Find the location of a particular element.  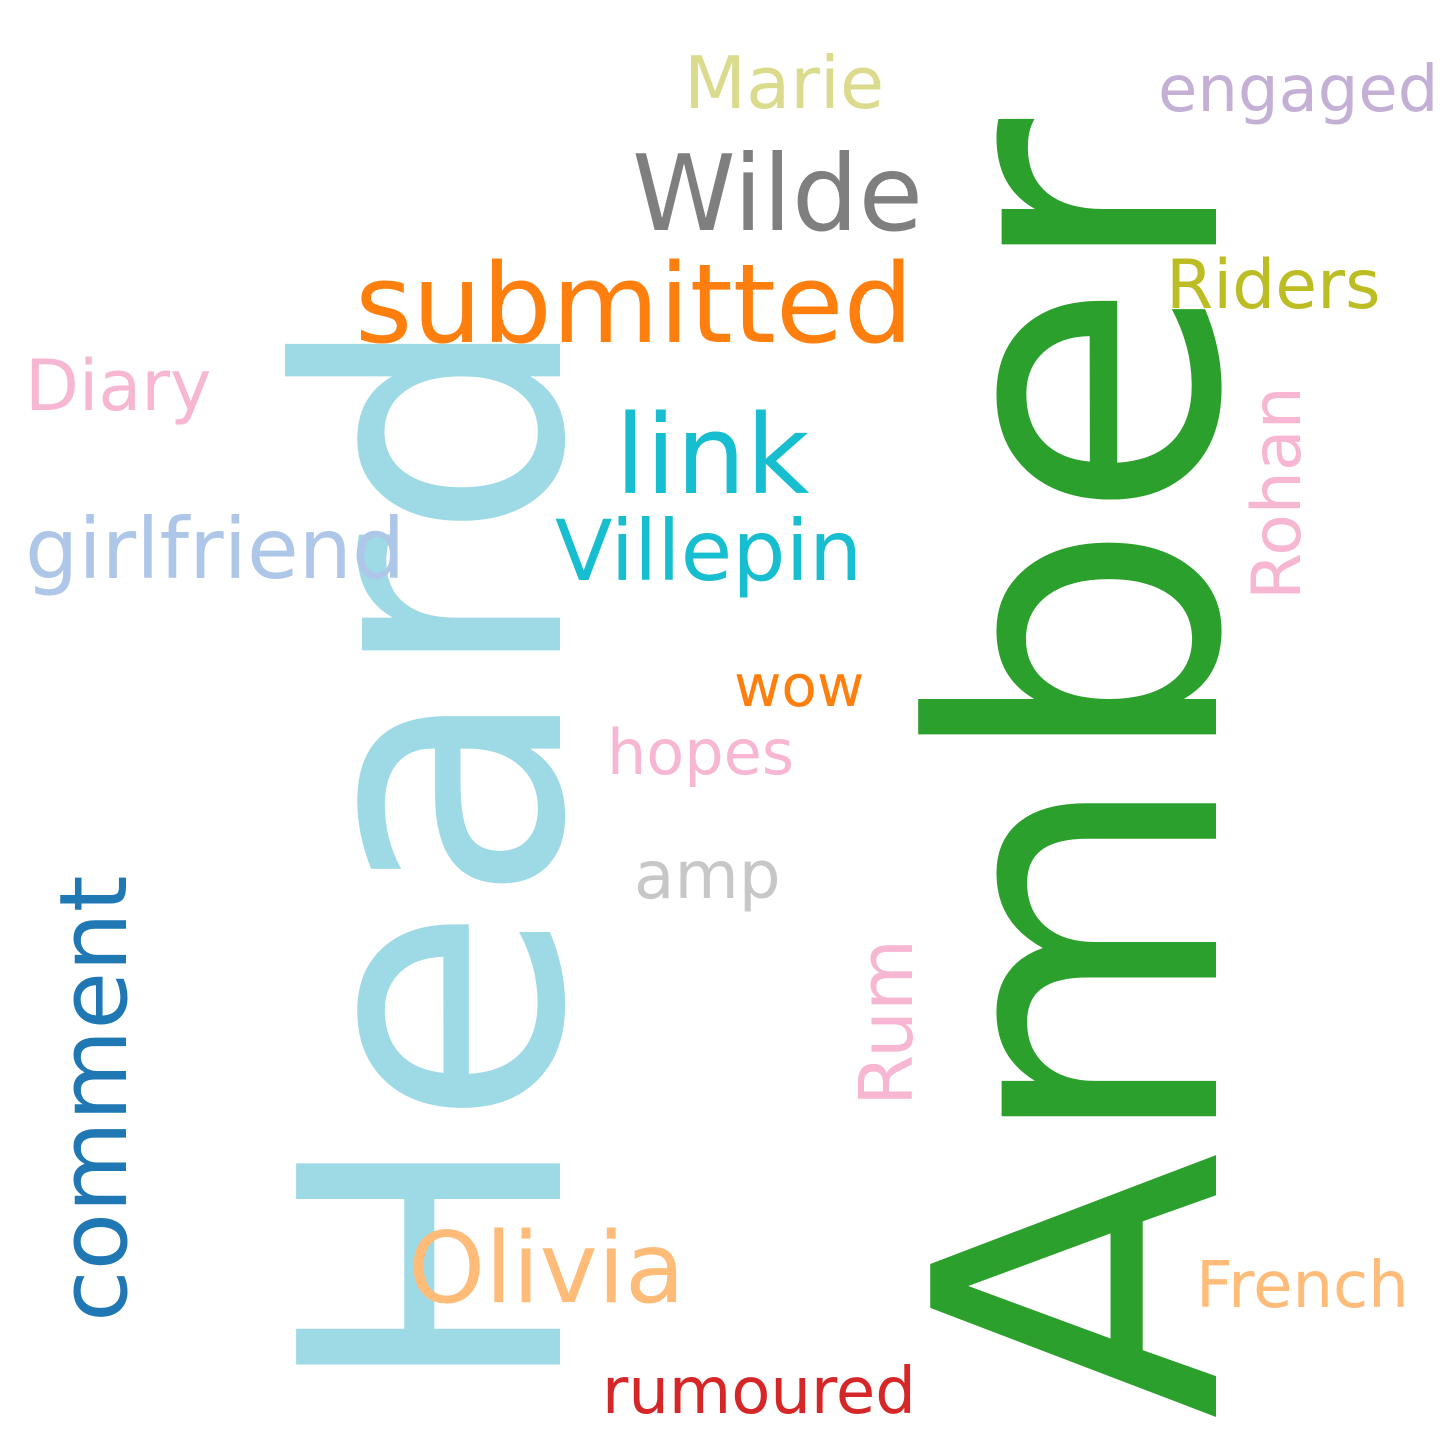

word-rum: Rum is located at coordinates (887, 1022).